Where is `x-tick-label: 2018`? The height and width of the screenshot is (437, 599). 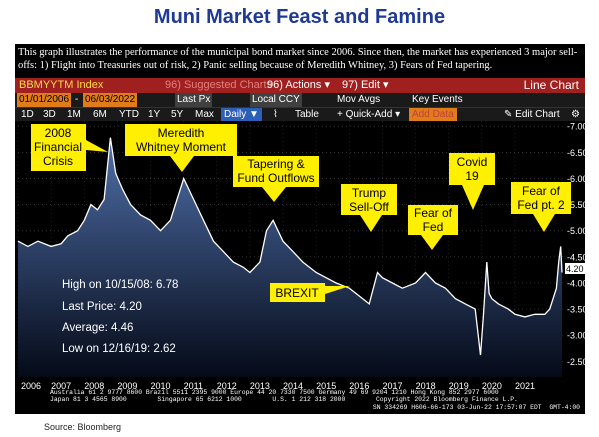 x-tick-label: 2018 is located at coordinates (426, 386).